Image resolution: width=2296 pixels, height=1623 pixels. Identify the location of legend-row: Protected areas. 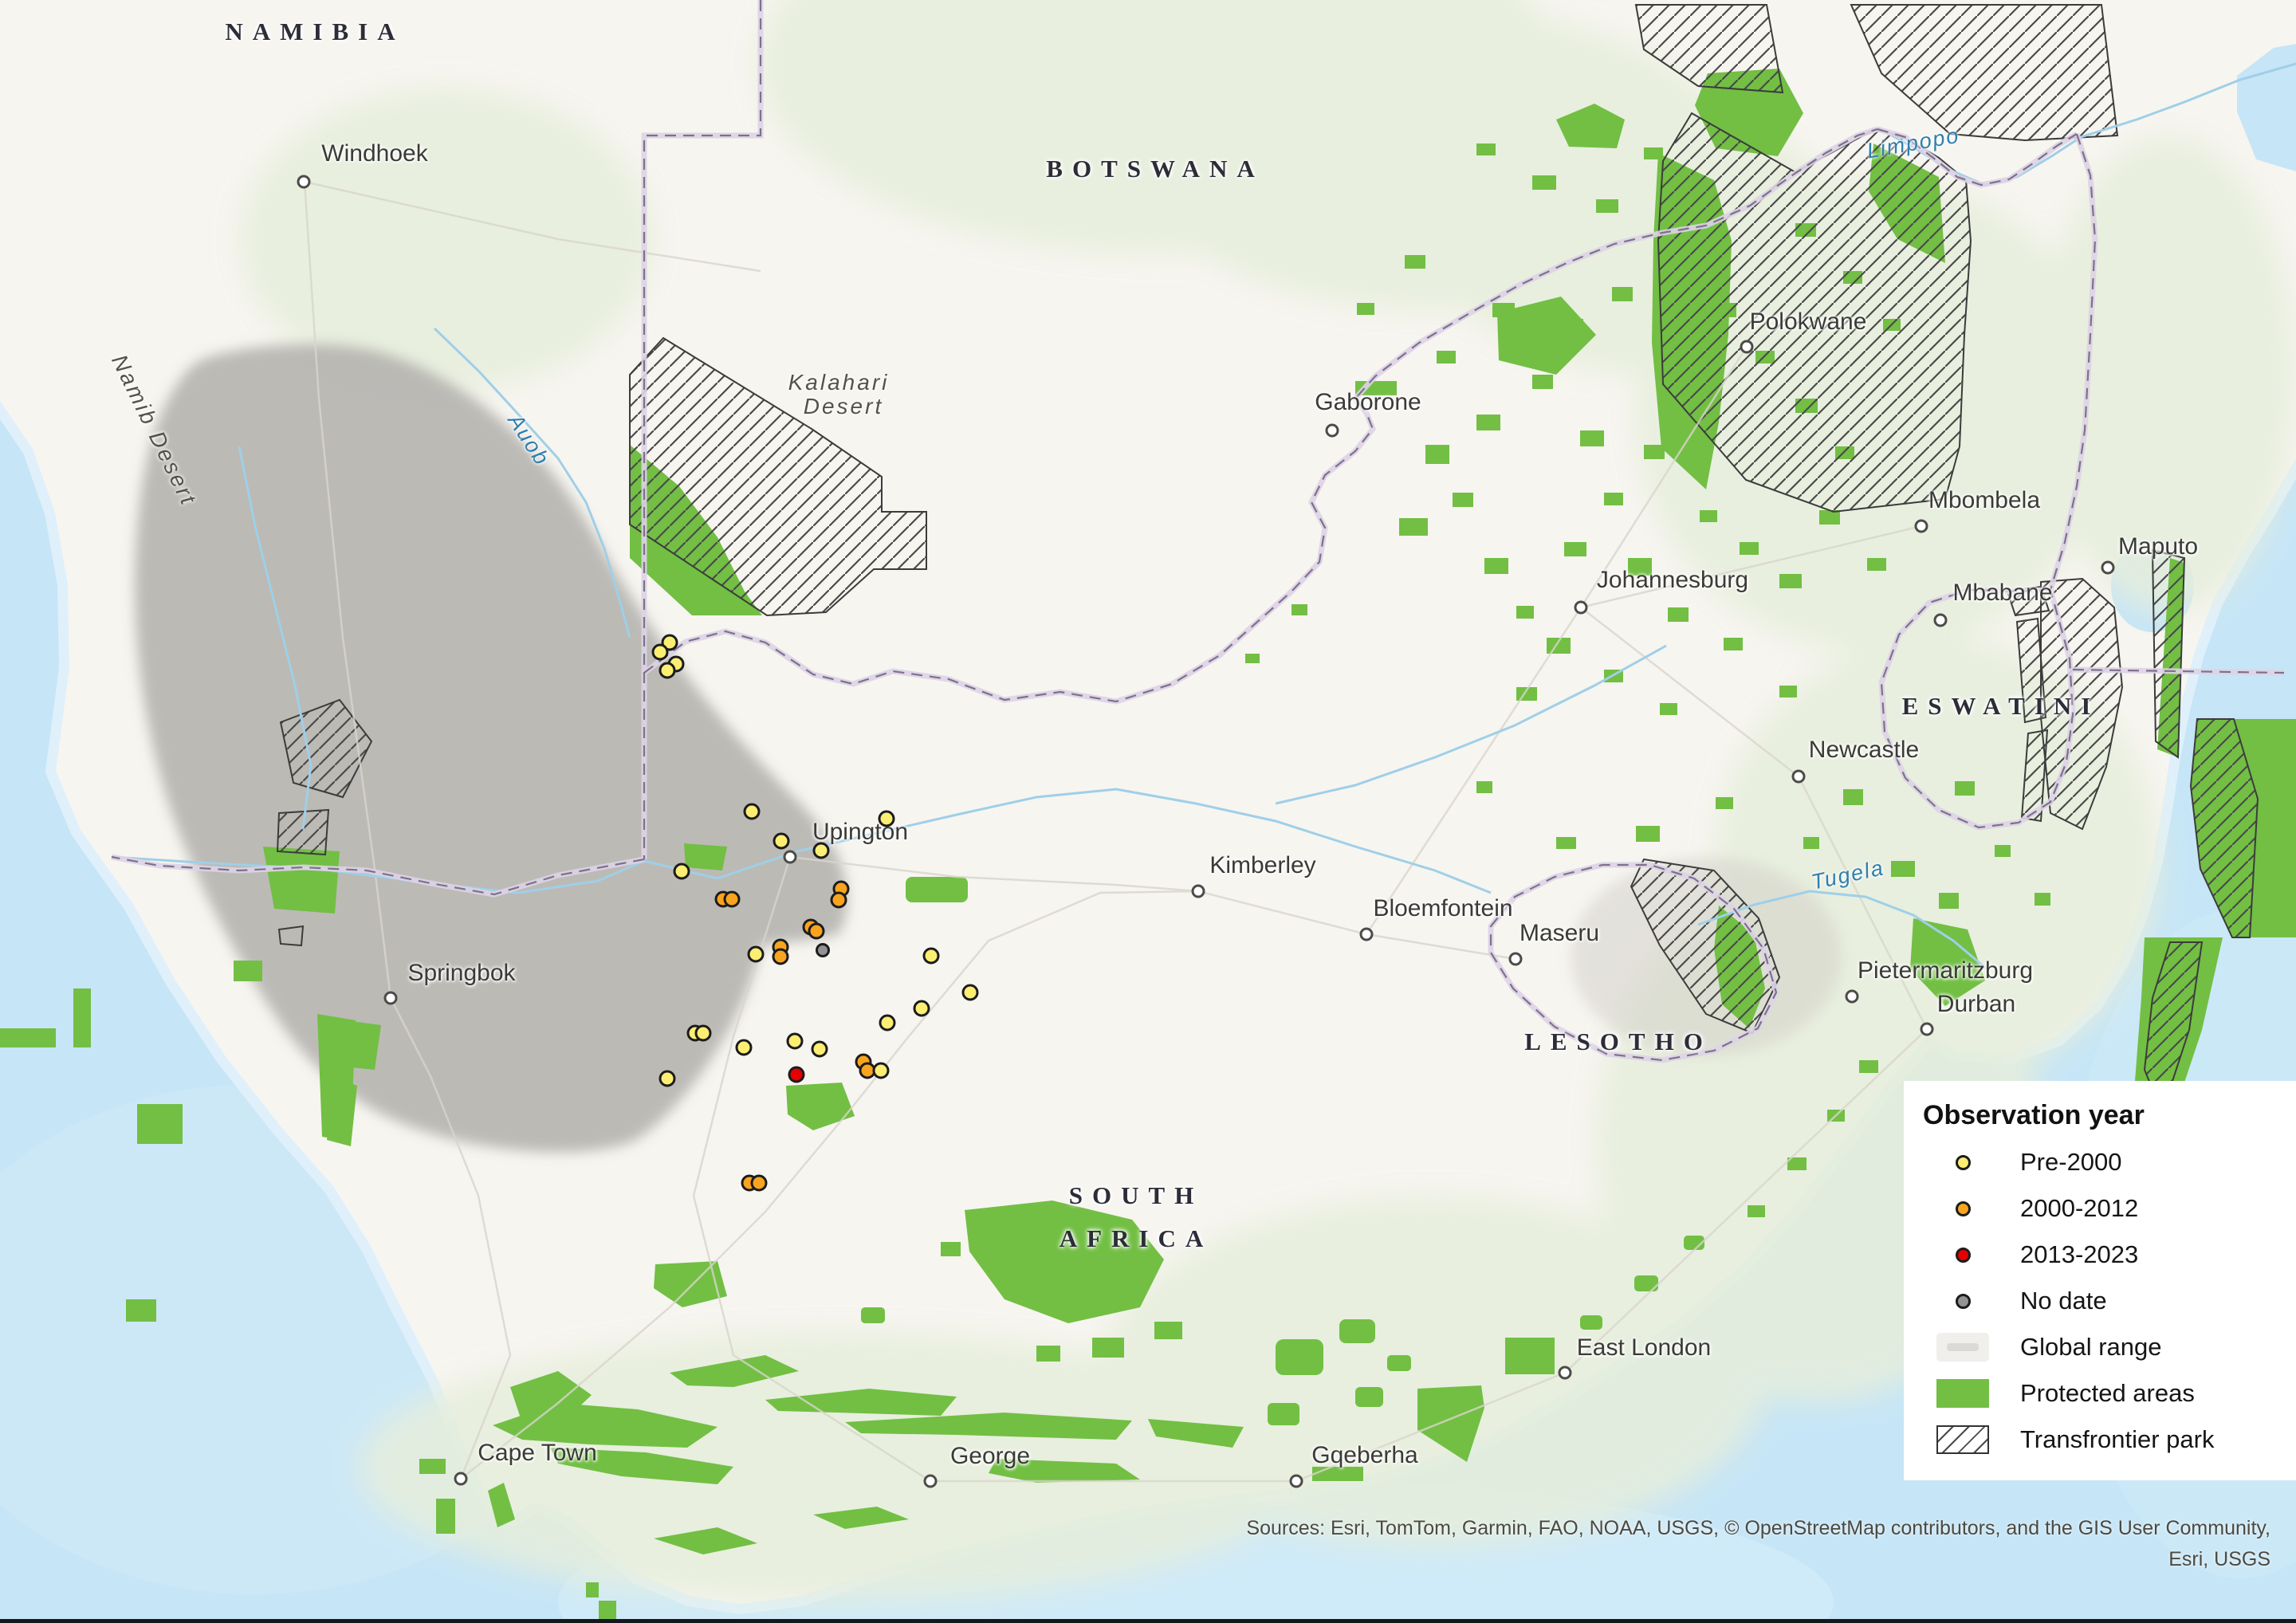
(2109, 1393).